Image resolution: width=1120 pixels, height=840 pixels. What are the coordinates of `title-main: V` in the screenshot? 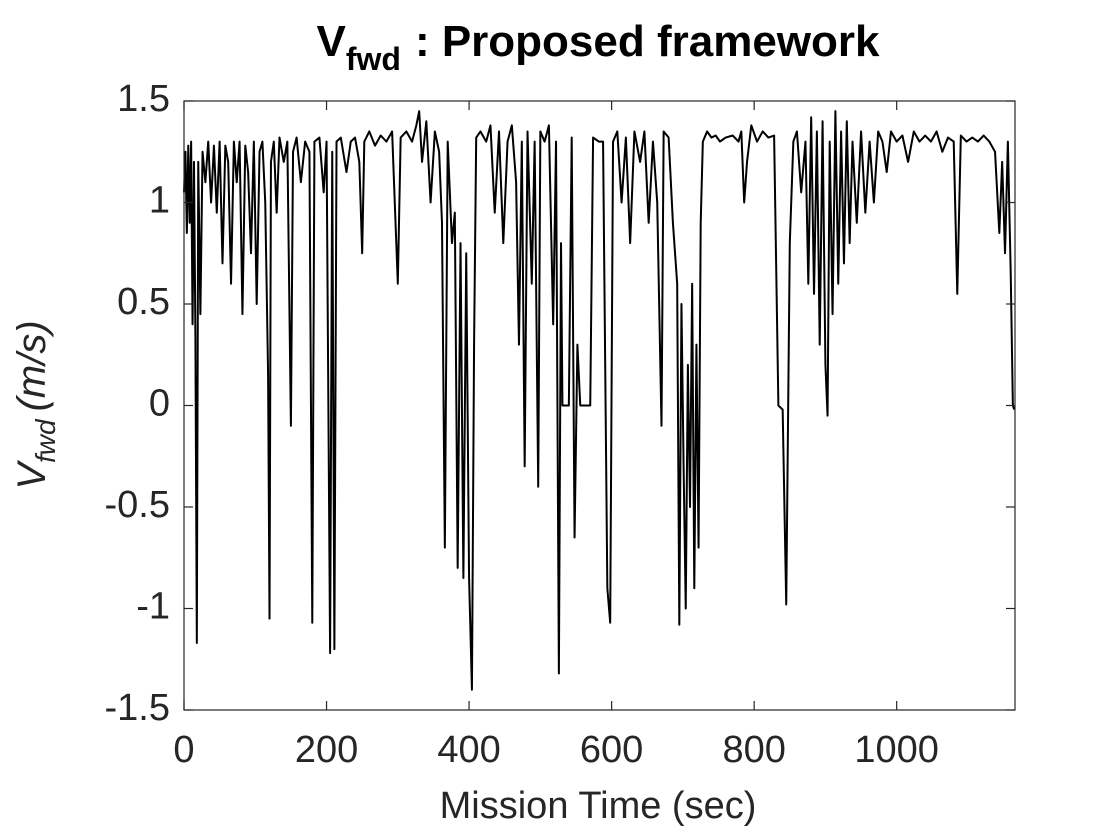 It's located at (331, 41).